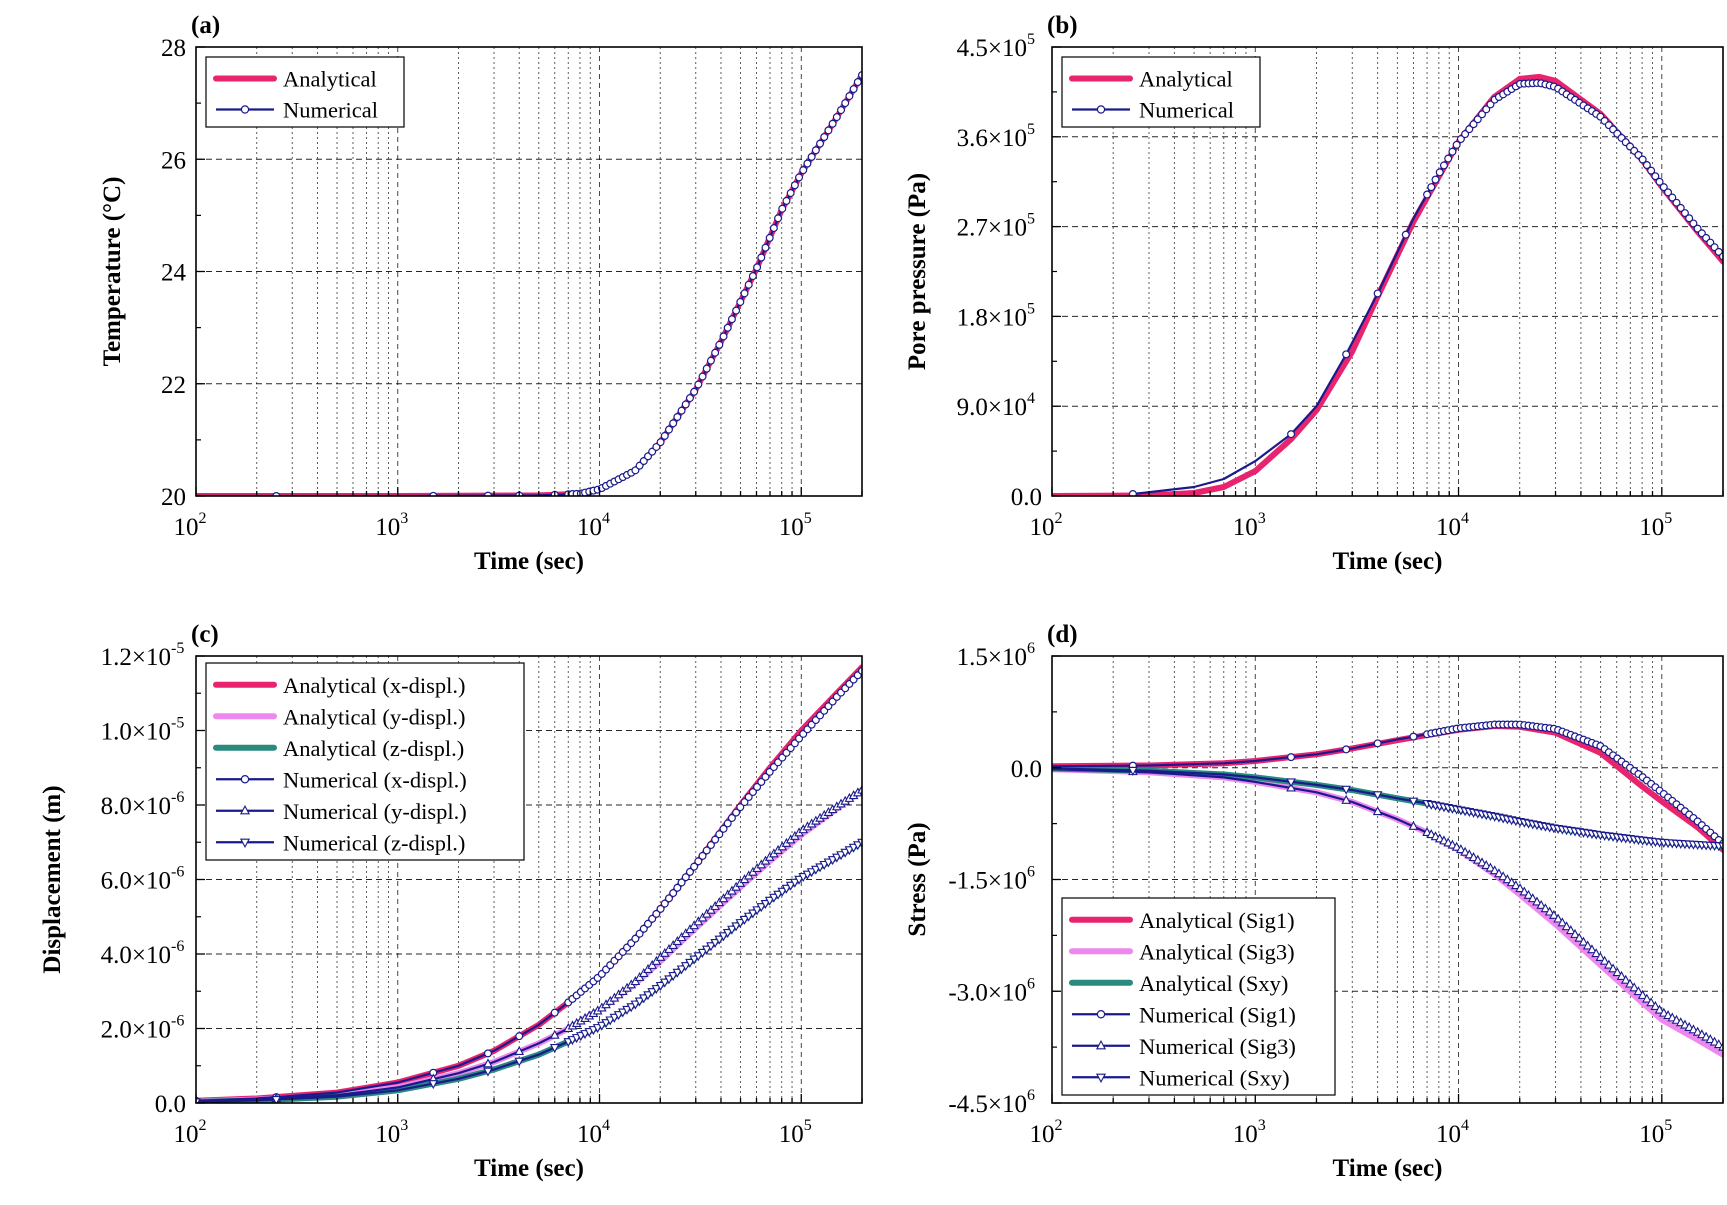  Describe the element at coordinates (1249, 525) in the screenshot. I see `x-tick-label: 10³` at that location.